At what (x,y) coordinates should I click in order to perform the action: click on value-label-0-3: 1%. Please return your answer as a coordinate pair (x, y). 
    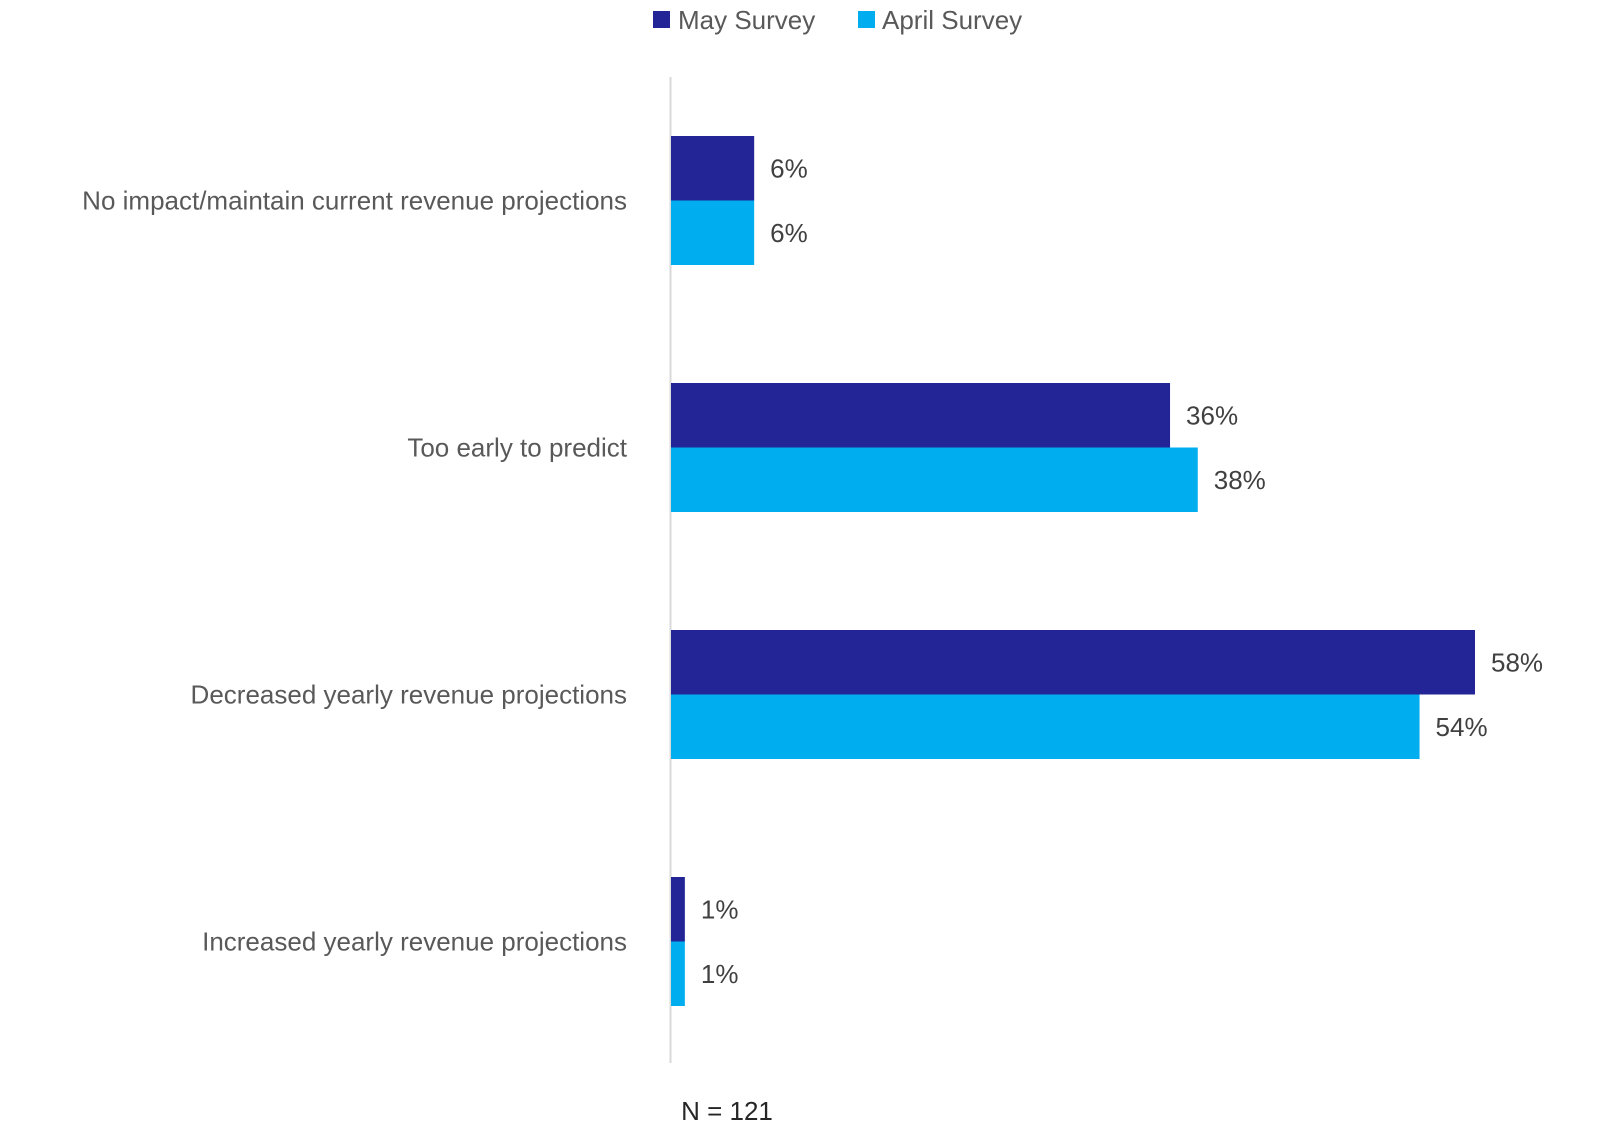
    Looking at the image, I should click on (720, 909).